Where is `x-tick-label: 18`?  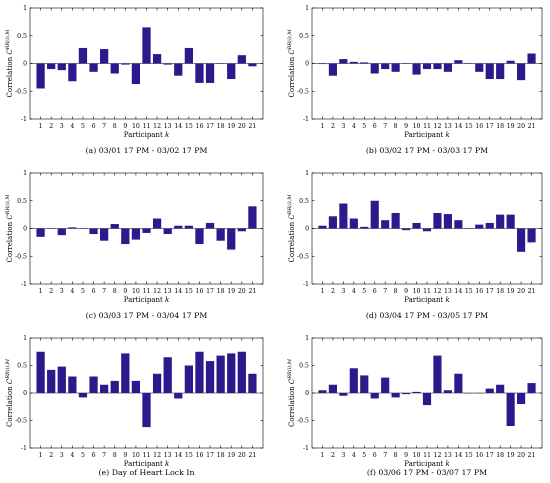 x-tick-label: 18 is located at coordinates (500, 291).